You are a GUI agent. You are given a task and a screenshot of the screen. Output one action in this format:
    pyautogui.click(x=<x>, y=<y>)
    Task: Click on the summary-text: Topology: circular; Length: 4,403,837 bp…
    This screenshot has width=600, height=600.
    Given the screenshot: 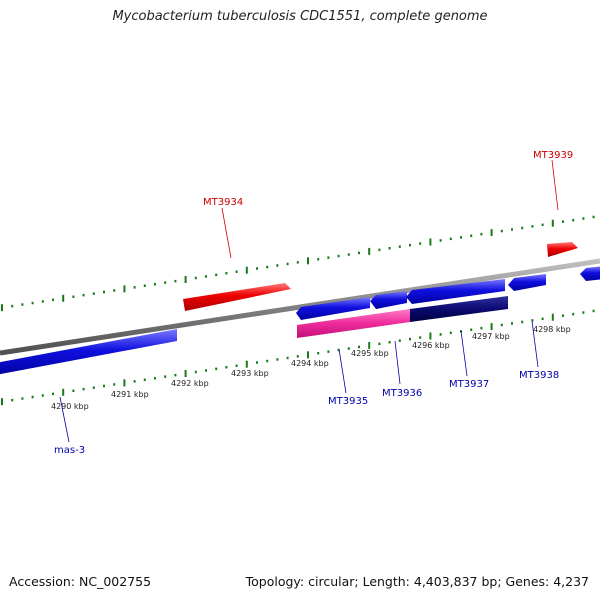 What is the action you would take?
    pyautogui.click(x=417, y=581)
    